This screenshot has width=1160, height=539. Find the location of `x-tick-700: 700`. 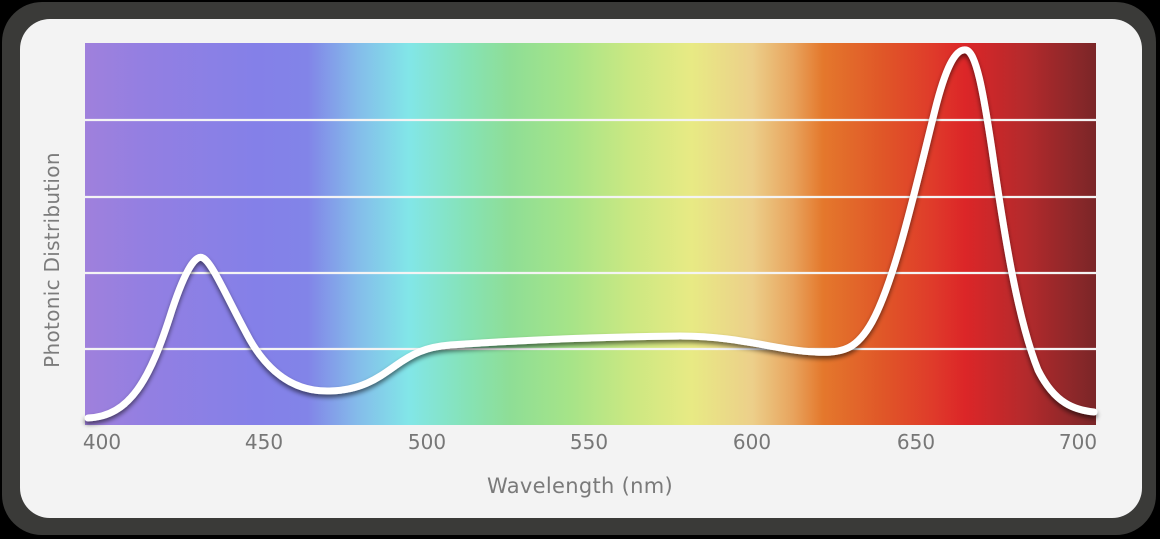

x-tick-700: 700 is located at coordinates (1078, 442).